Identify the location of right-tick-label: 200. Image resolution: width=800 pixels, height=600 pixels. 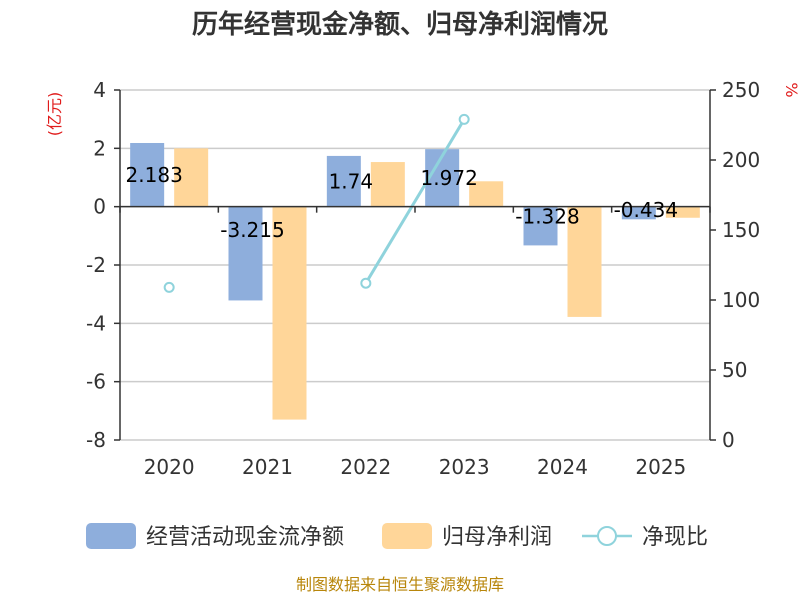
(741, 160).